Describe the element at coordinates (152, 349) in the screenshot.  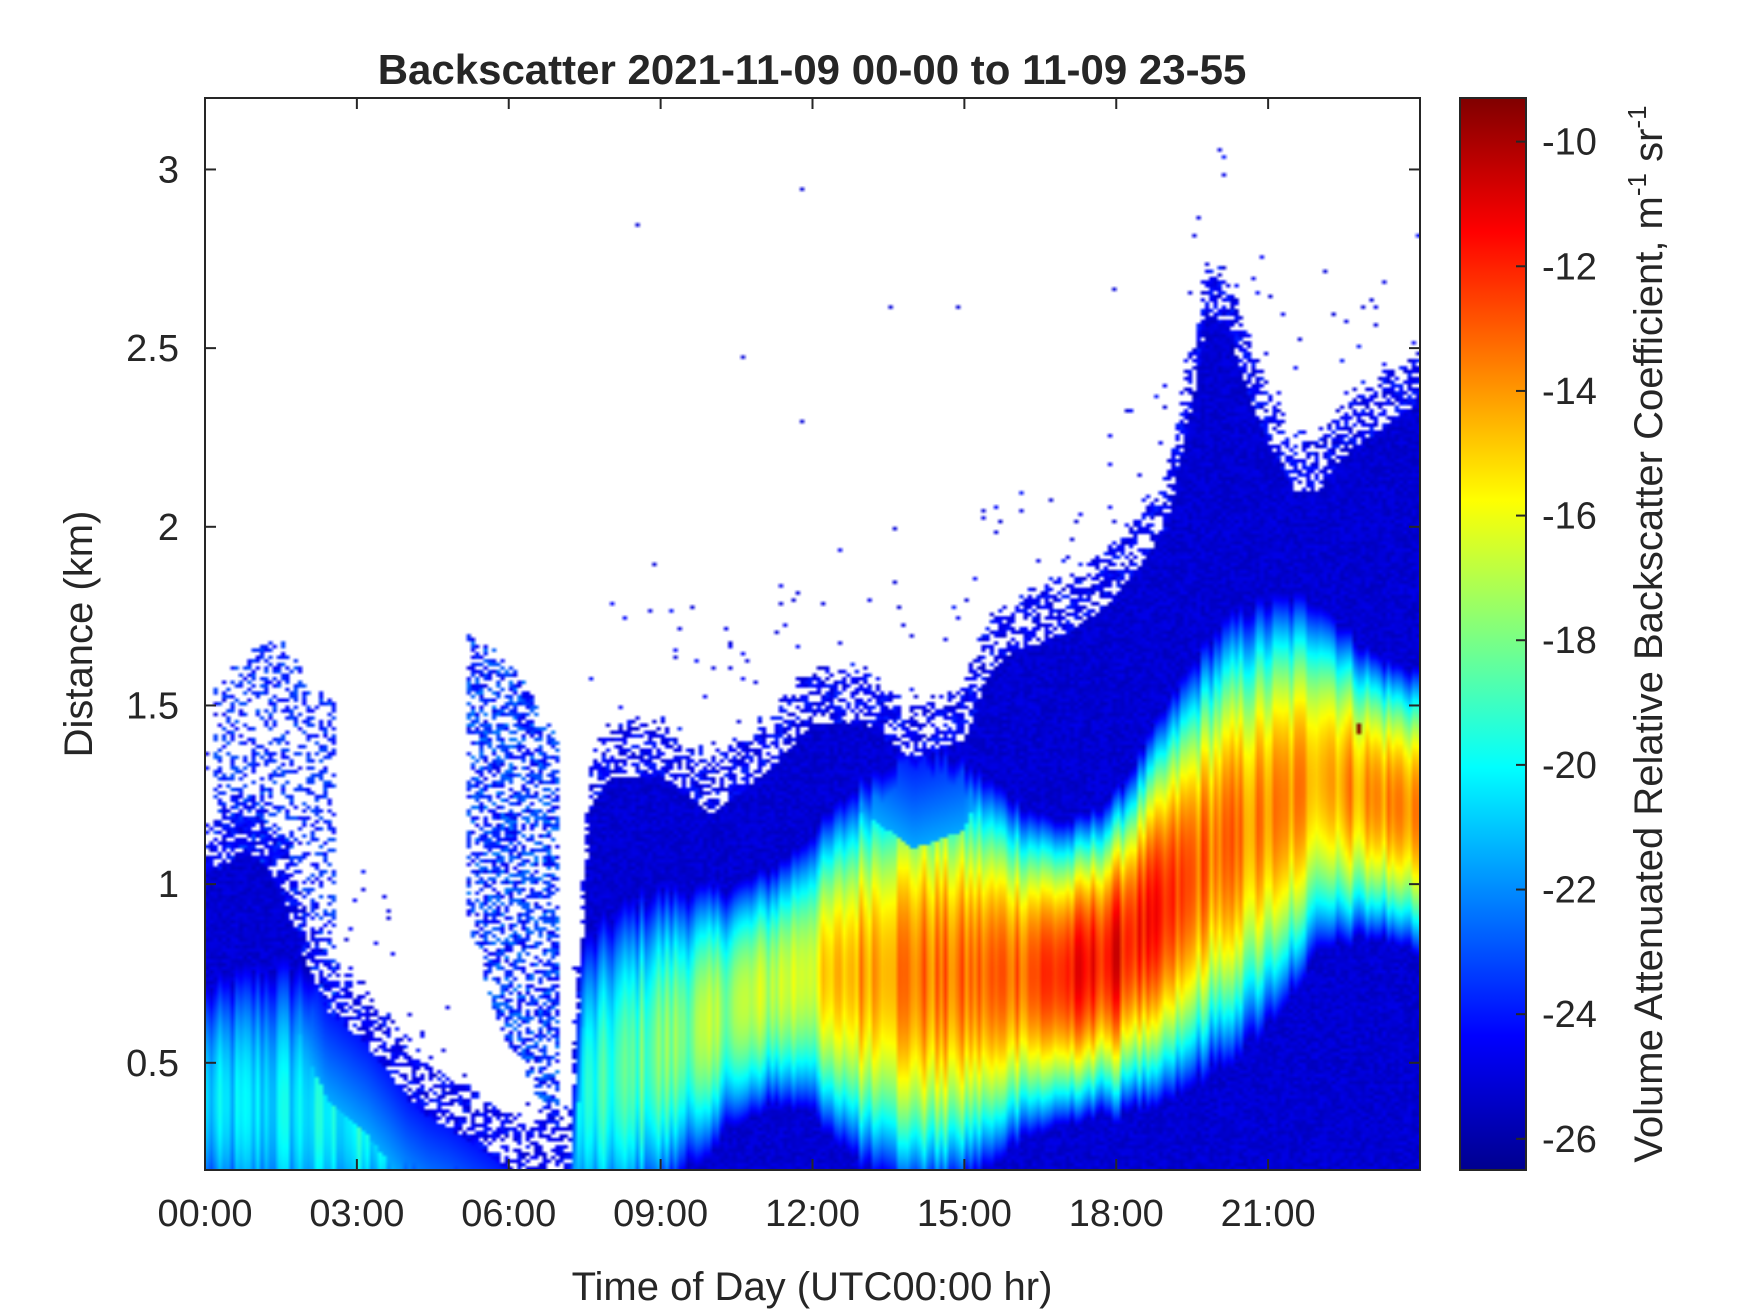
I see `y-tick-label-4: 2.5` at that location.